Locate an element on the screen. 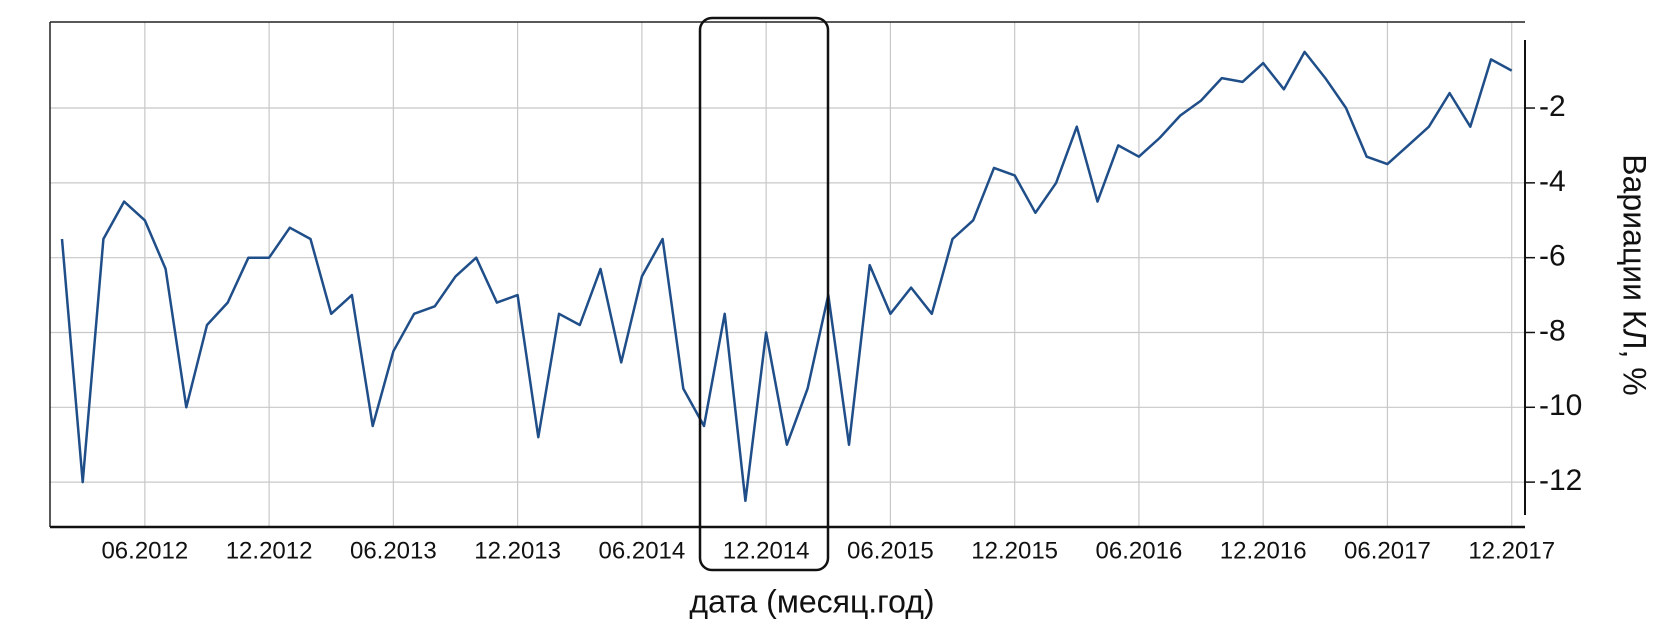  x-tick-label: 12.2017 is located at coordinates (1511, 550).